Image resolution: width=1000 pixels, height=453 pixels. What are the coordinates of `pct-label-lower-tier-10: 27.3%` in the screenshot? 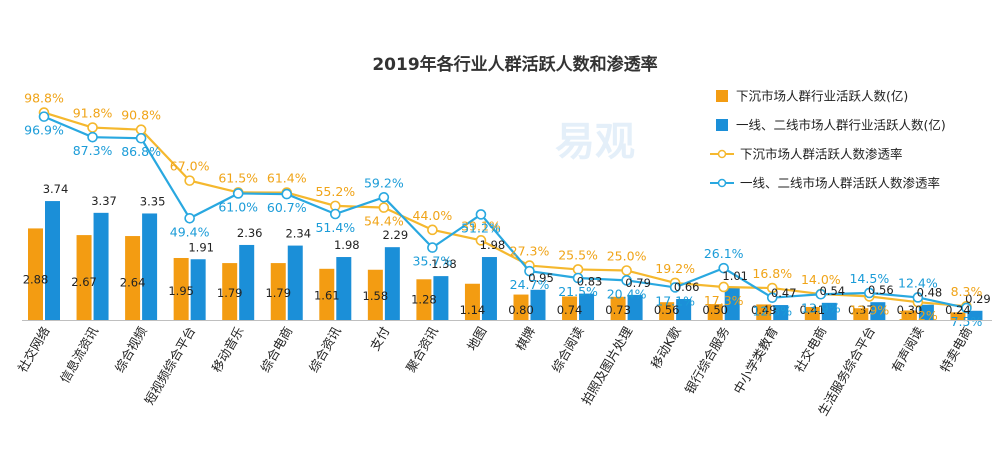 It's located at (530, 251).